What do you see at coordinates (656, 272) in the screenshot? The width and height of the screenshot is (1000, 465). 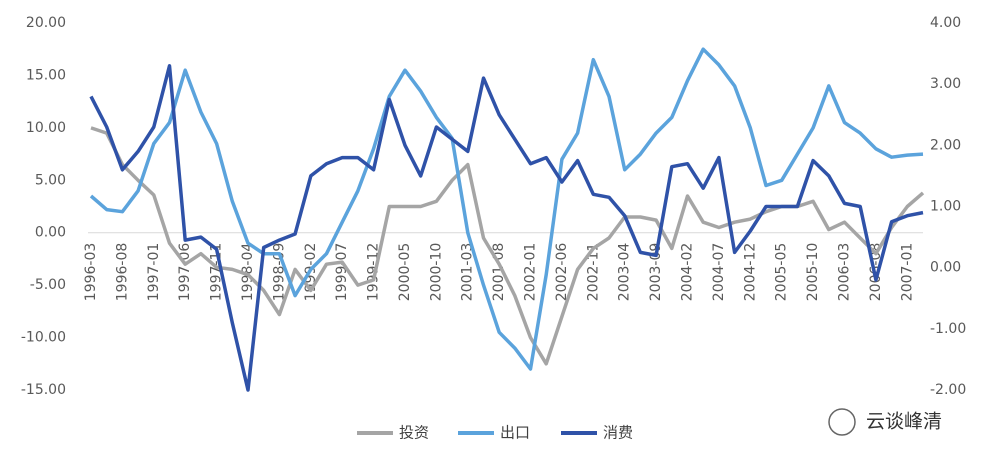 I see `x-tick-label: 2003-09` at bounding box center [656, 272].